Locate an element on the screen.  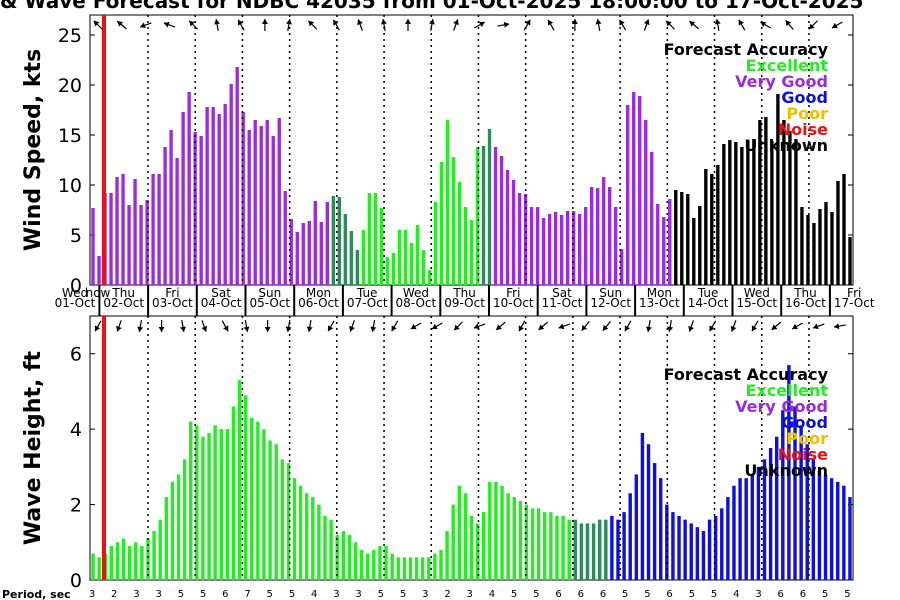
period-value: 4 is located at coordinates (736, 594).